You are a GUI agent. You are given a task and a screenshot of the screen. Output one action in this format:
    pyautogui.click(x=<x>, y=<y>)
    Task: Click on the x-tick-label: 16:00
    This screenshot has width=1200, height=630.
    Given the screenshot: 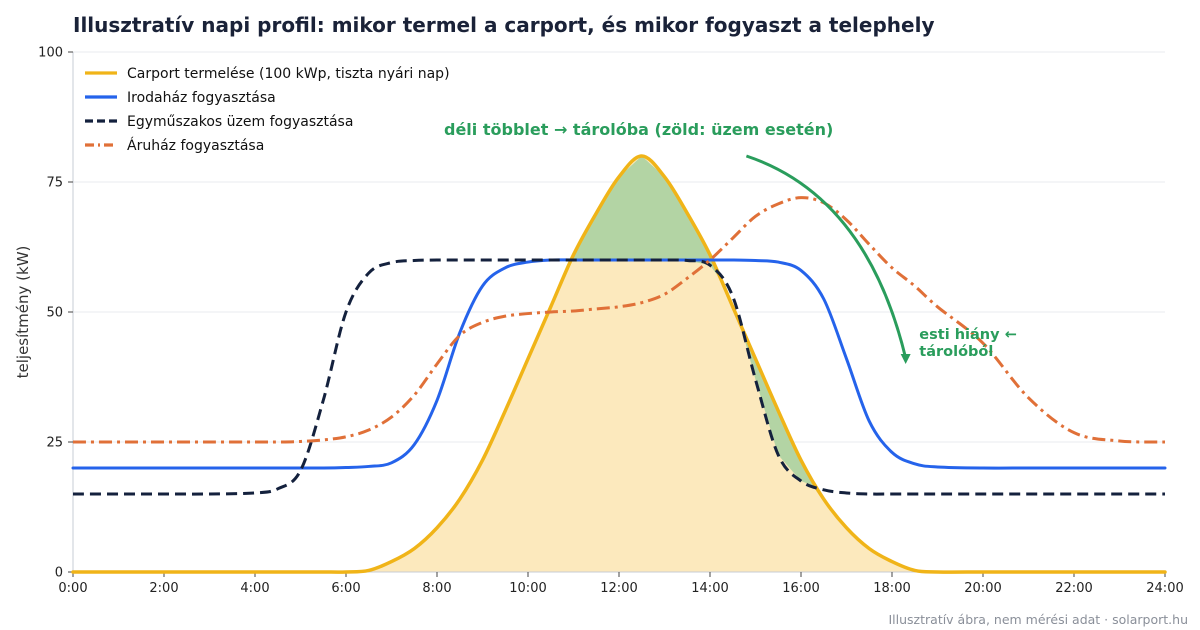 What is the action you would take?
    pyautogui.click(x=800, y=588)
    